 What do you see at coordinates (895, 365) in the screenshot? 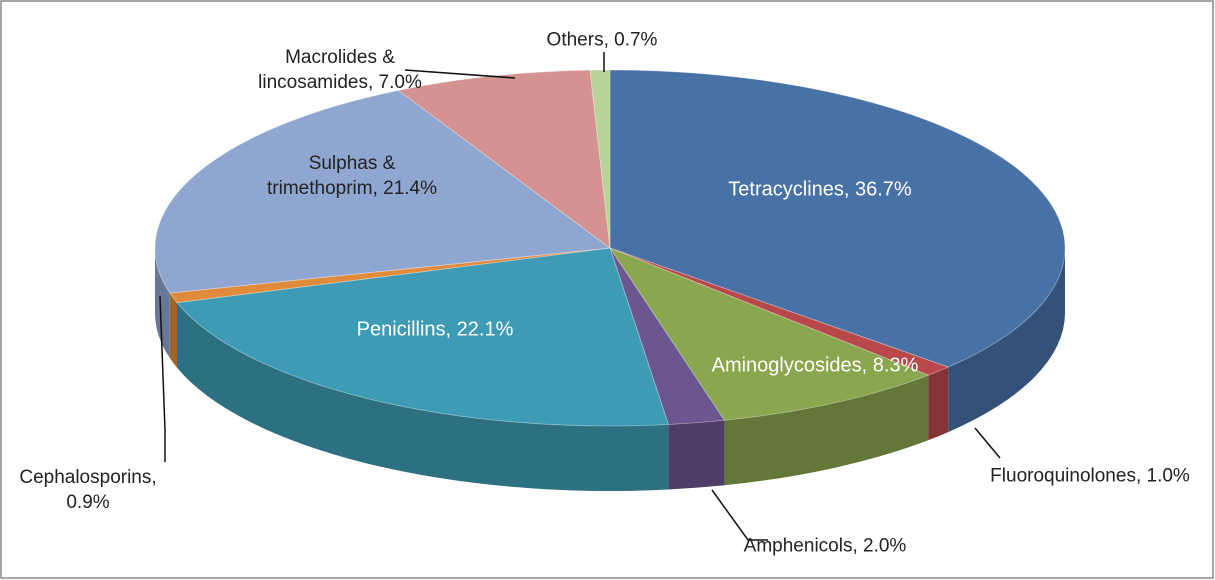
I see `slice-value: 8.3%` at bounding box center [895, 365].